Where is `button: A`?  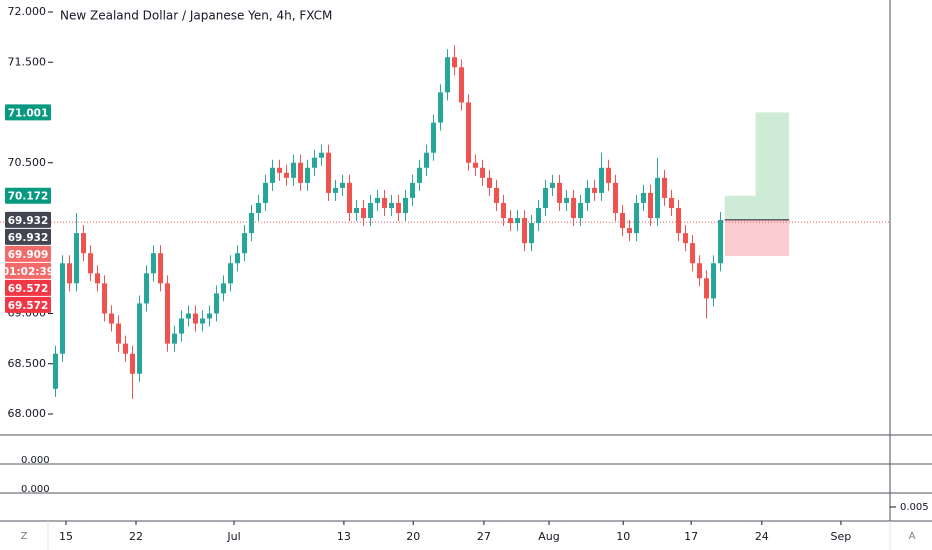
button: A is located at coordinates (912, 536).